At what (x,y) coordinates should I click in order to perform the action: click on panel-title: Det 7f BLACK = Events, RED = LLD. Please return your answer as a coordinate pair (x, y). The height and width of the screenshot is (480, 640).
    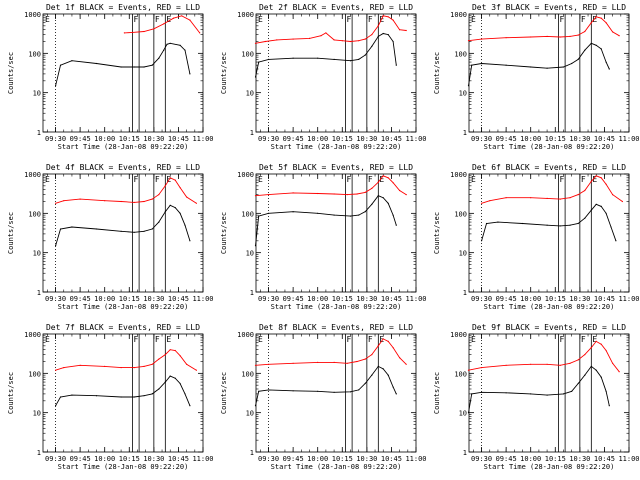
    Looking at the image, I should click on (123, 327).